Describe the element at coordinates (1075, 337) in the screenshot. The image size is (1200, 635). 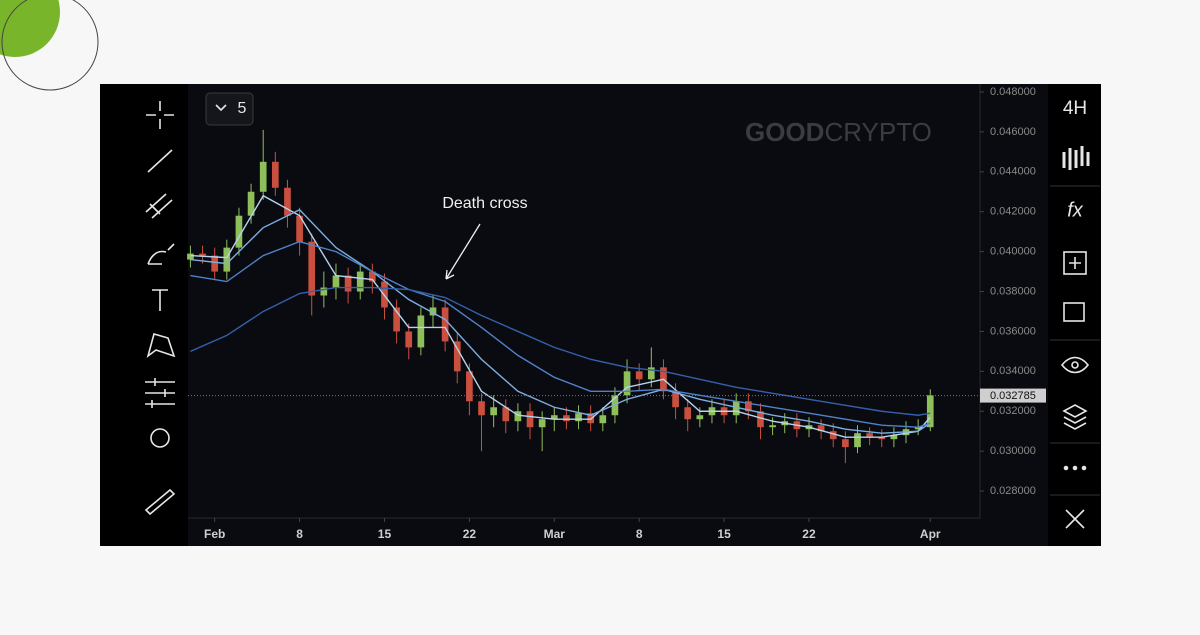
I see `right-icons` at that location.